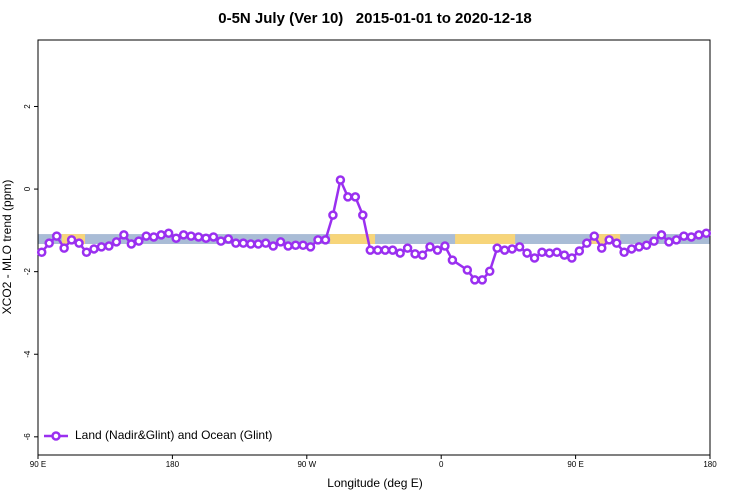  What do you see at coordinates (173, 435) in the screenshot?
I see `legend-label: Land (Nadir&Glint) and Ocean (Glint)` at bounding box center [173, 435].